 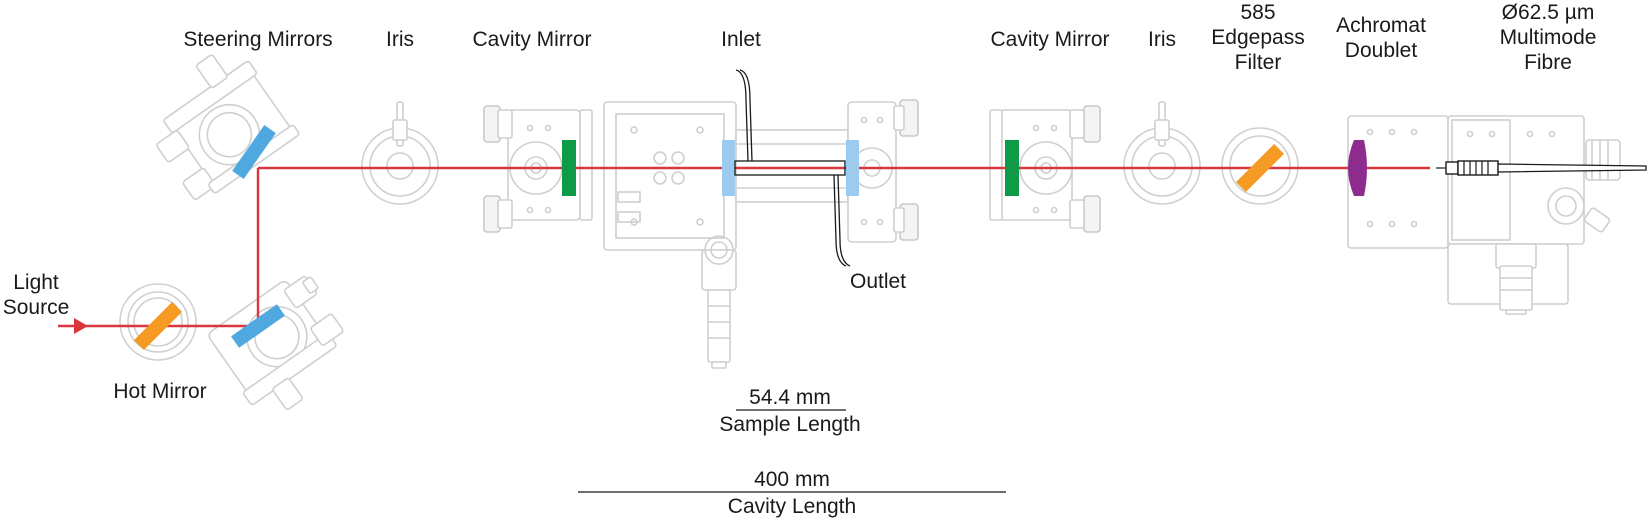 What do you see at coordinates (1050, 39) in the screenshot?
I see `label-cavity-mirror-right: Cavity Mirror` at bounding box center [1050, 39].